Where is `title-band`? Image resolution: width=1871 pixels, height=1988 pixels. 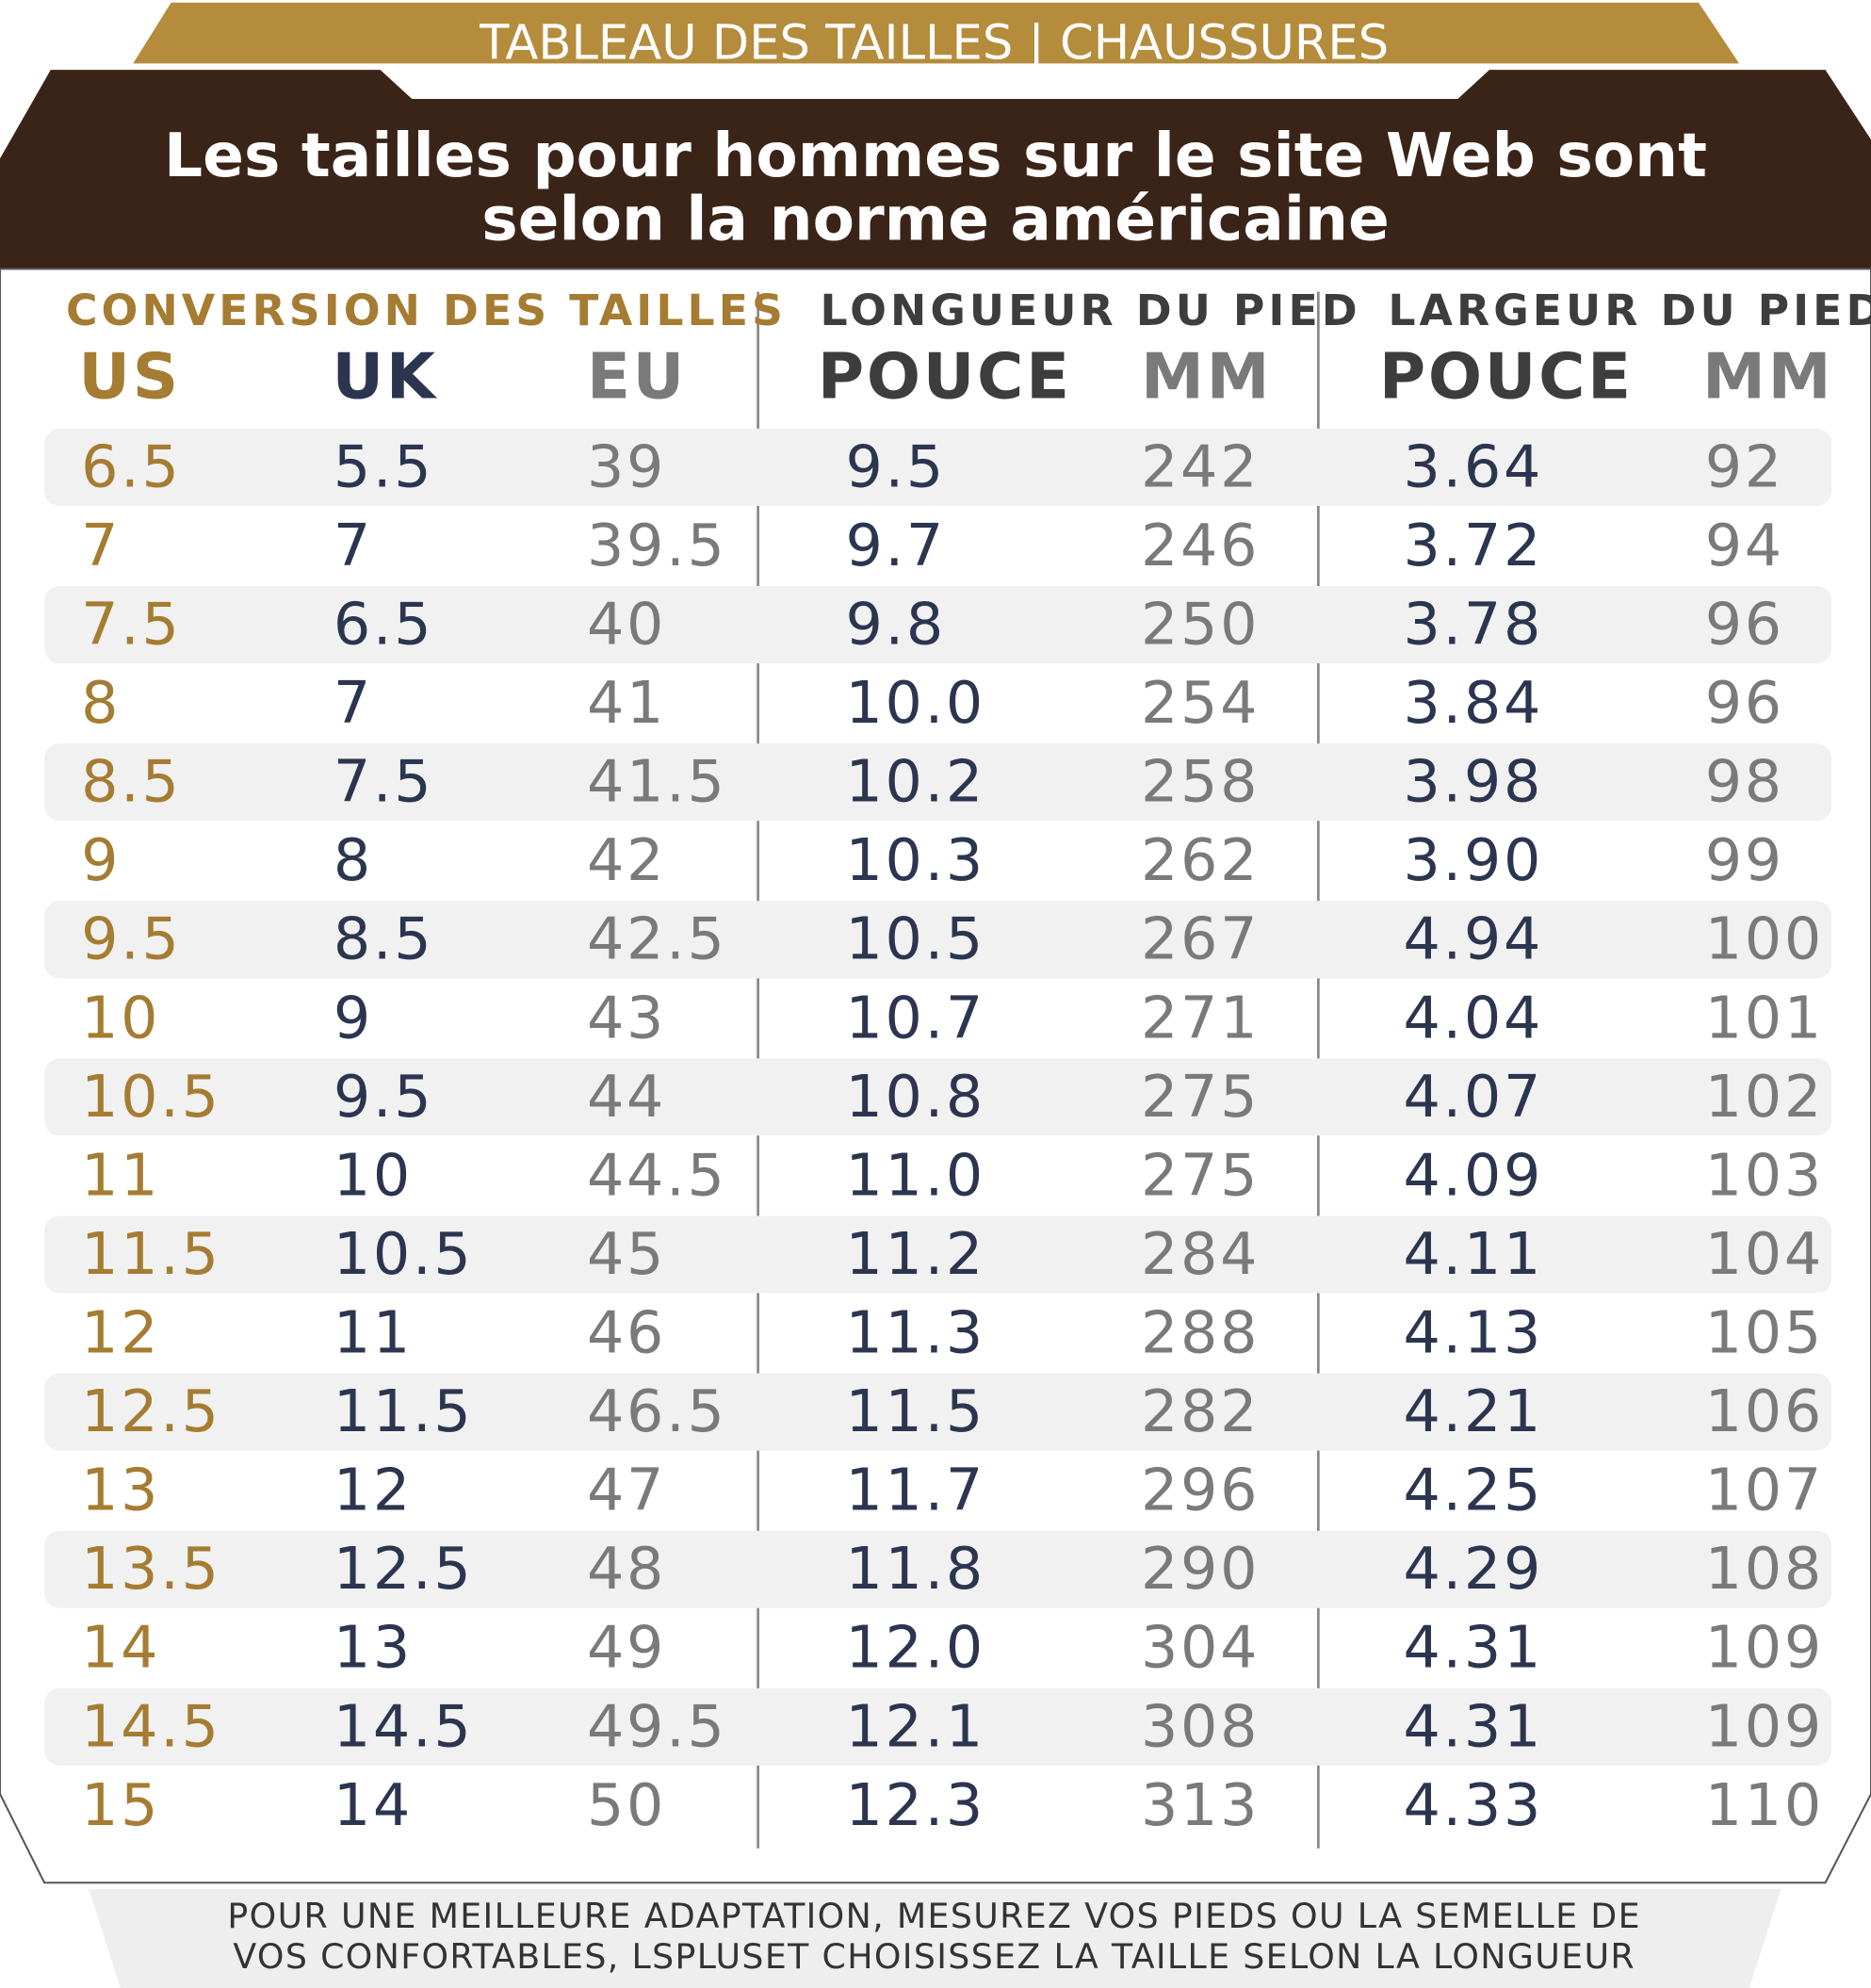 title-band is located at coordinates (935, 169).